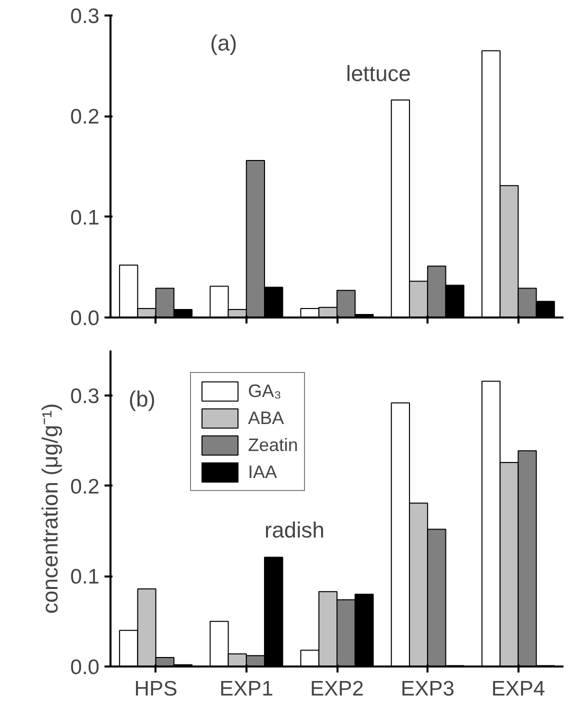 The height and width of the screenshot is (726, 573). What do you see at coordinates (265, 391) in the screenshot?
I see `legend-label: GA₃` at bounding box center [265, 391].